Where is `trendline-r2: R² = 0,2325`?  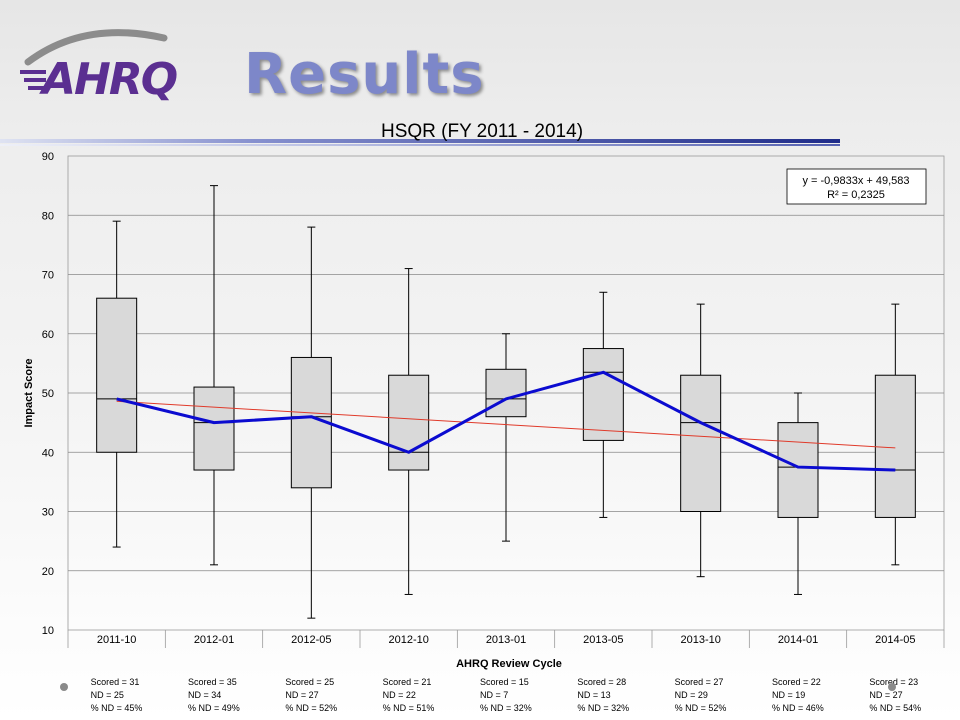 trendline-r2: R² = 0,2325 is located at coordinates (856, 195).